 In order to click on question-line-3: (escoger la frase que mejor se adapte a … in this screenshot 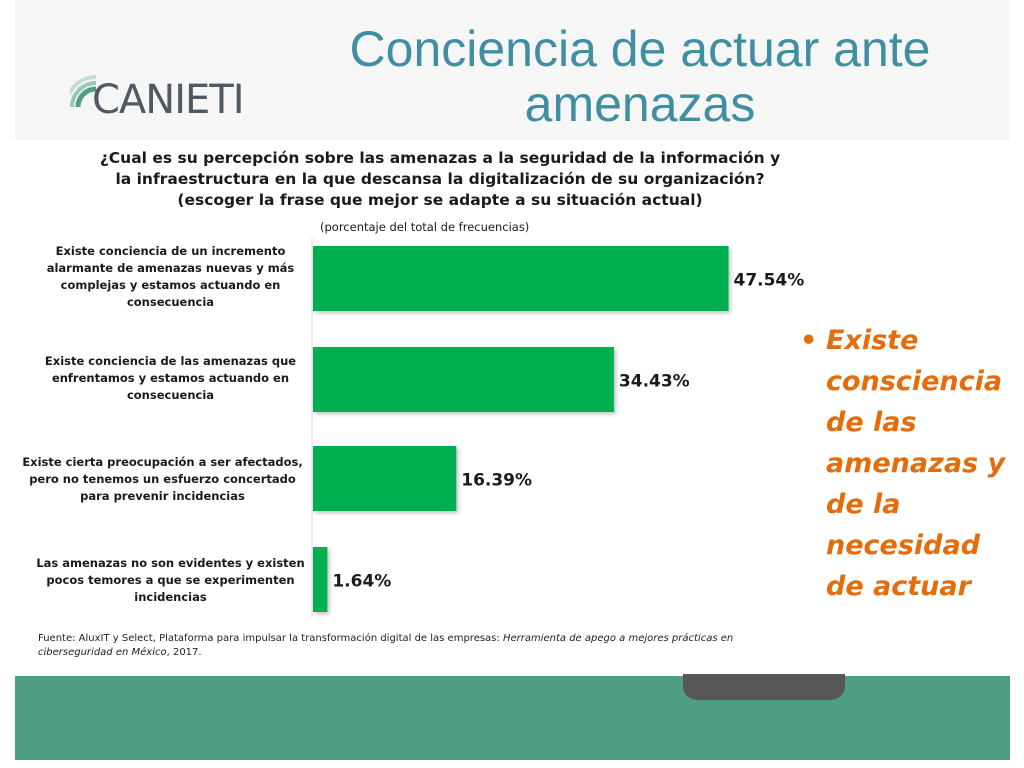, I will do `click(440, 200)`.